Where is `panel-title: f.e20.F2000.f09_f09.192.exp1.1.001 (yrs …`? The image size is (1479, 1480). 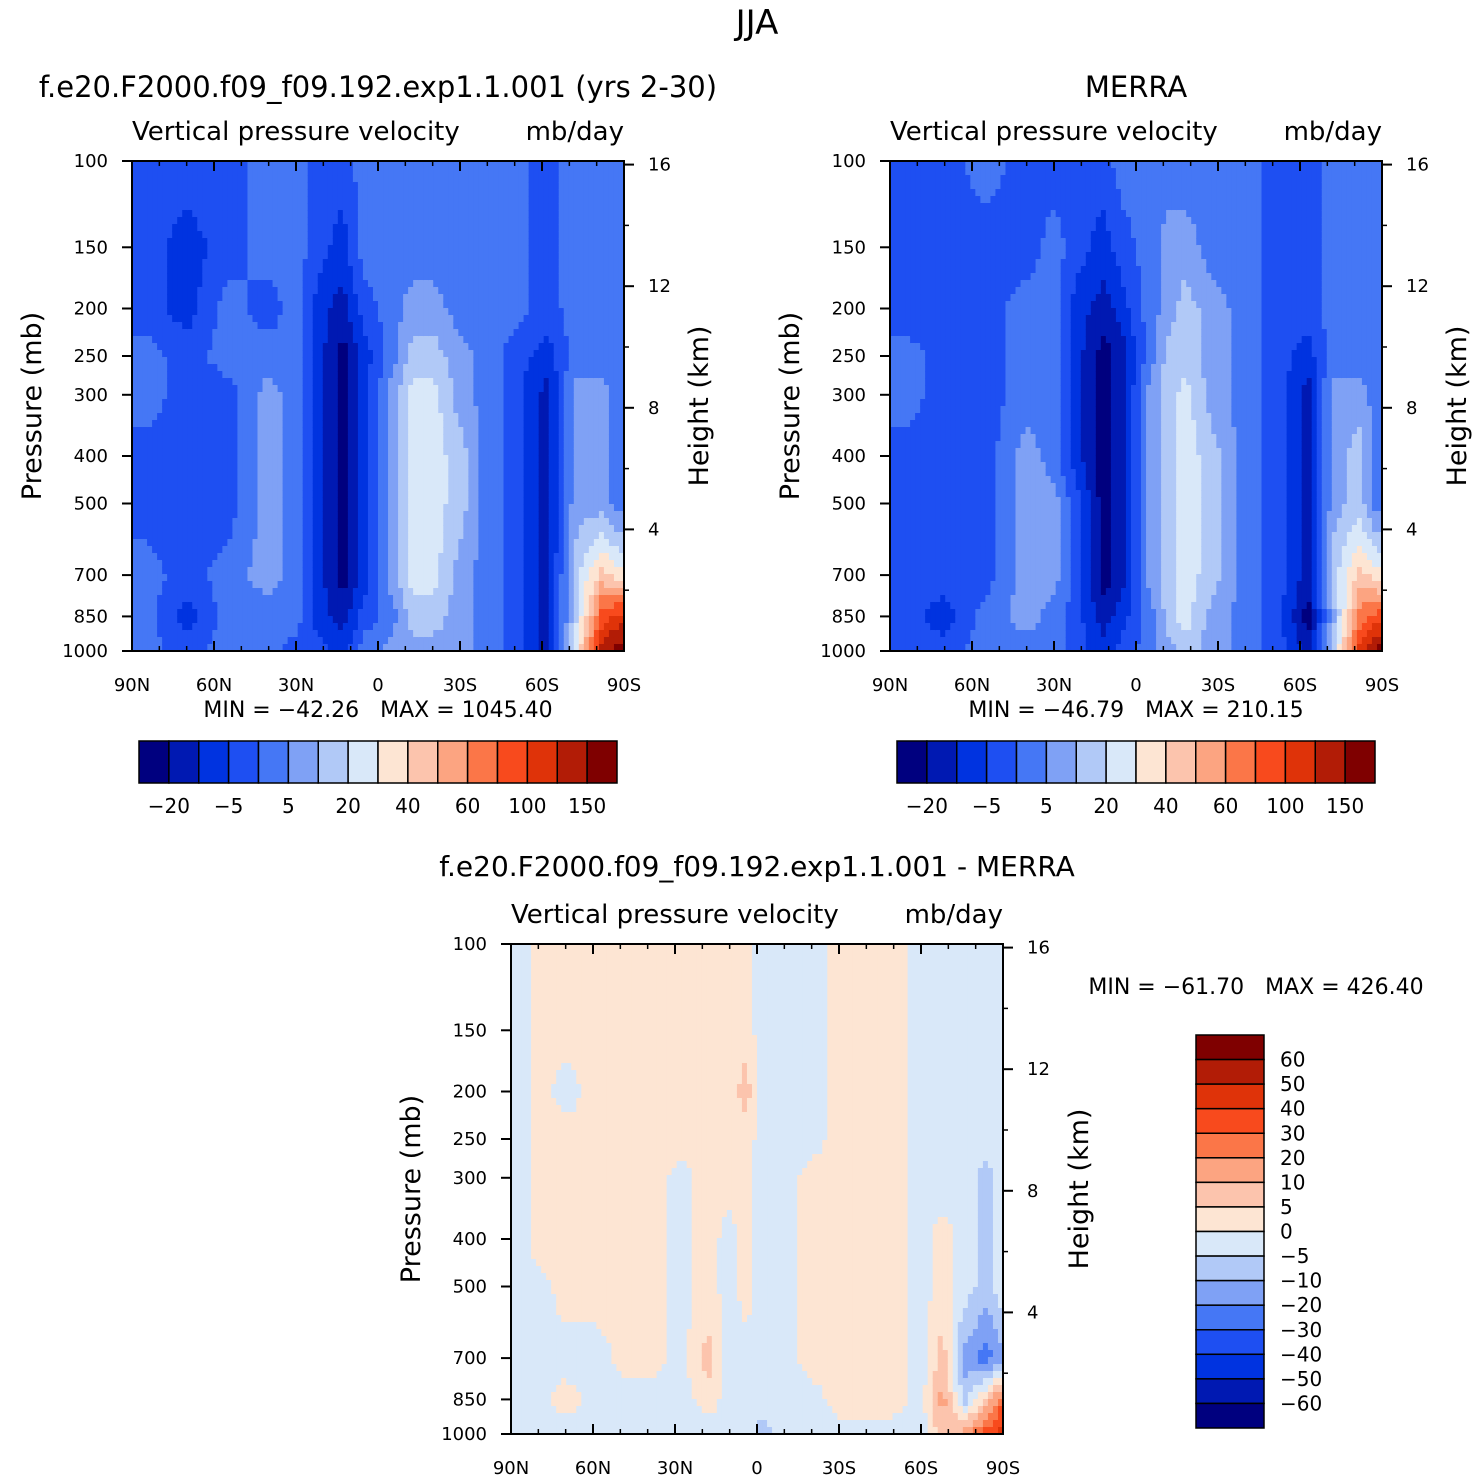
panel-title: f.e20.F2000.f09_f09.192.exp1.1.001 (yrs … is located at coordinates (378, 87).